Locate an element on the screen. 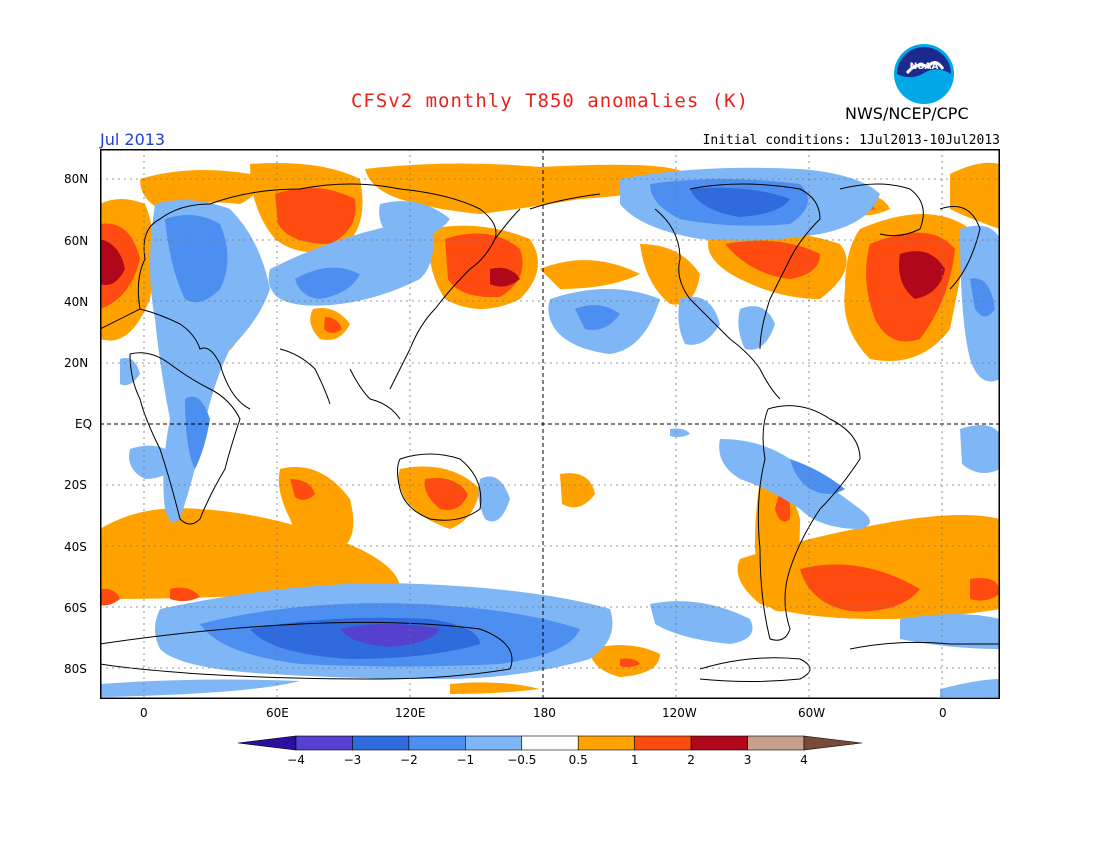  colorbar-triangle-high is located at coordinates (832, 743).